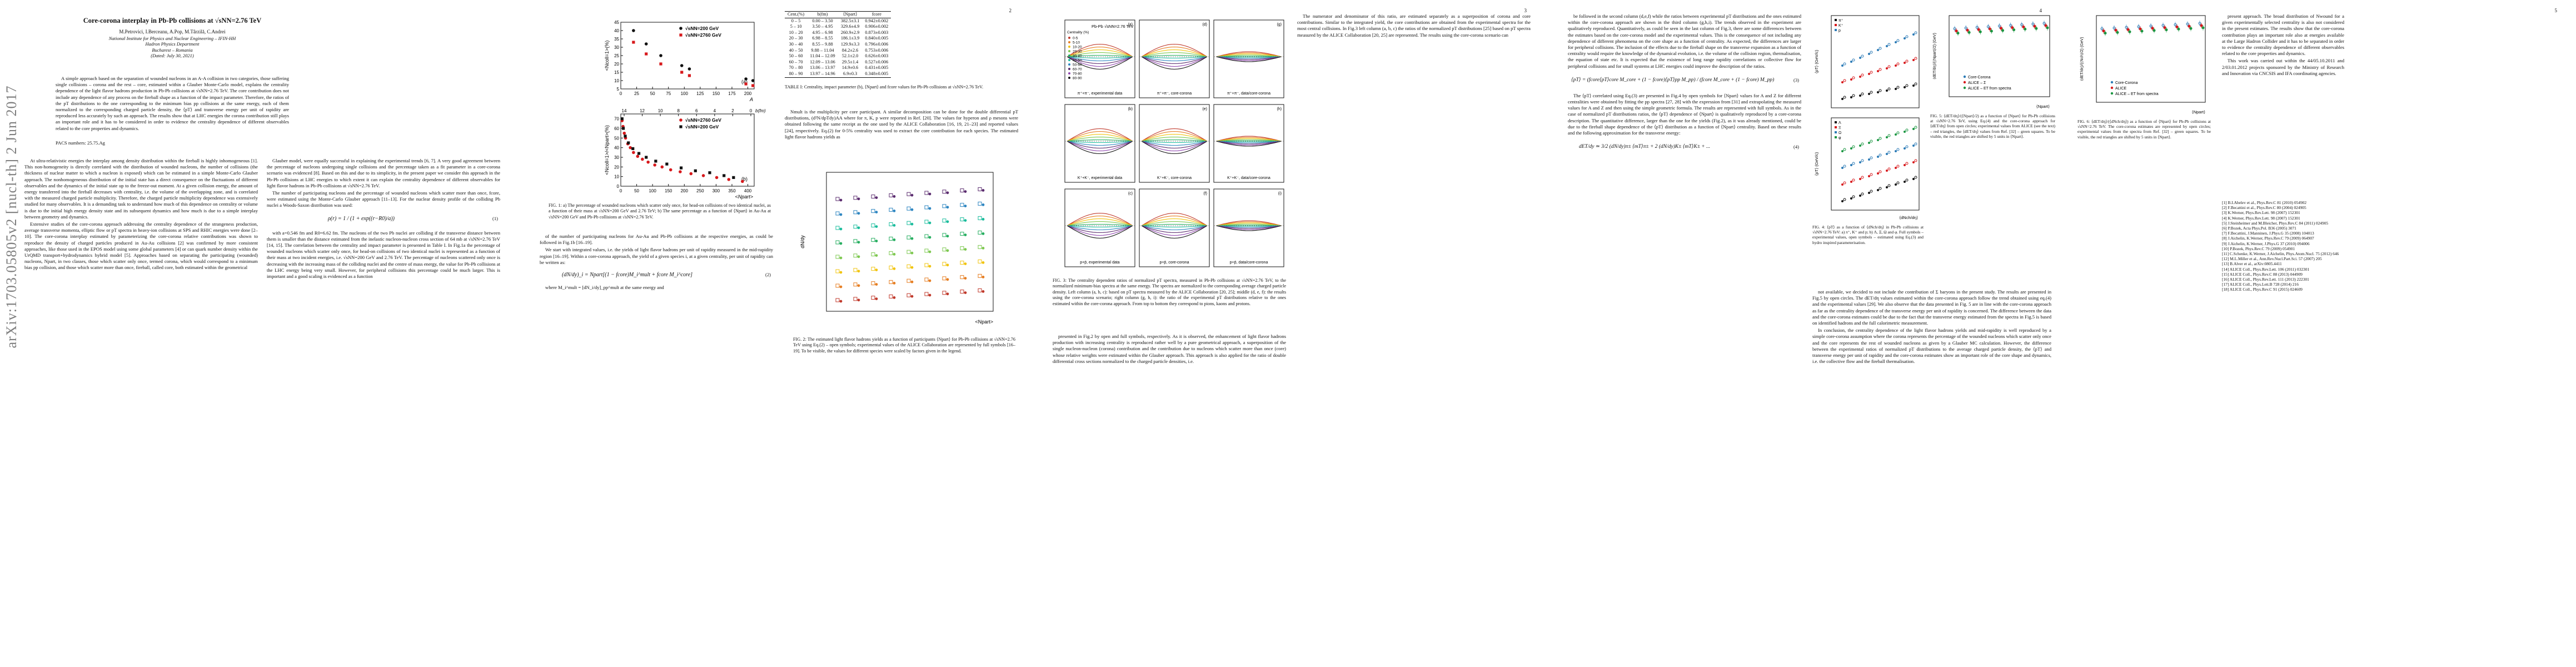 Image resolution: width=2576 pixels, height=667 pixels. What do you see at coordinates (822, 56) in the screenshot?
I see `table-cell: 11.04 – 12.09` at bounding box center [822, 56].